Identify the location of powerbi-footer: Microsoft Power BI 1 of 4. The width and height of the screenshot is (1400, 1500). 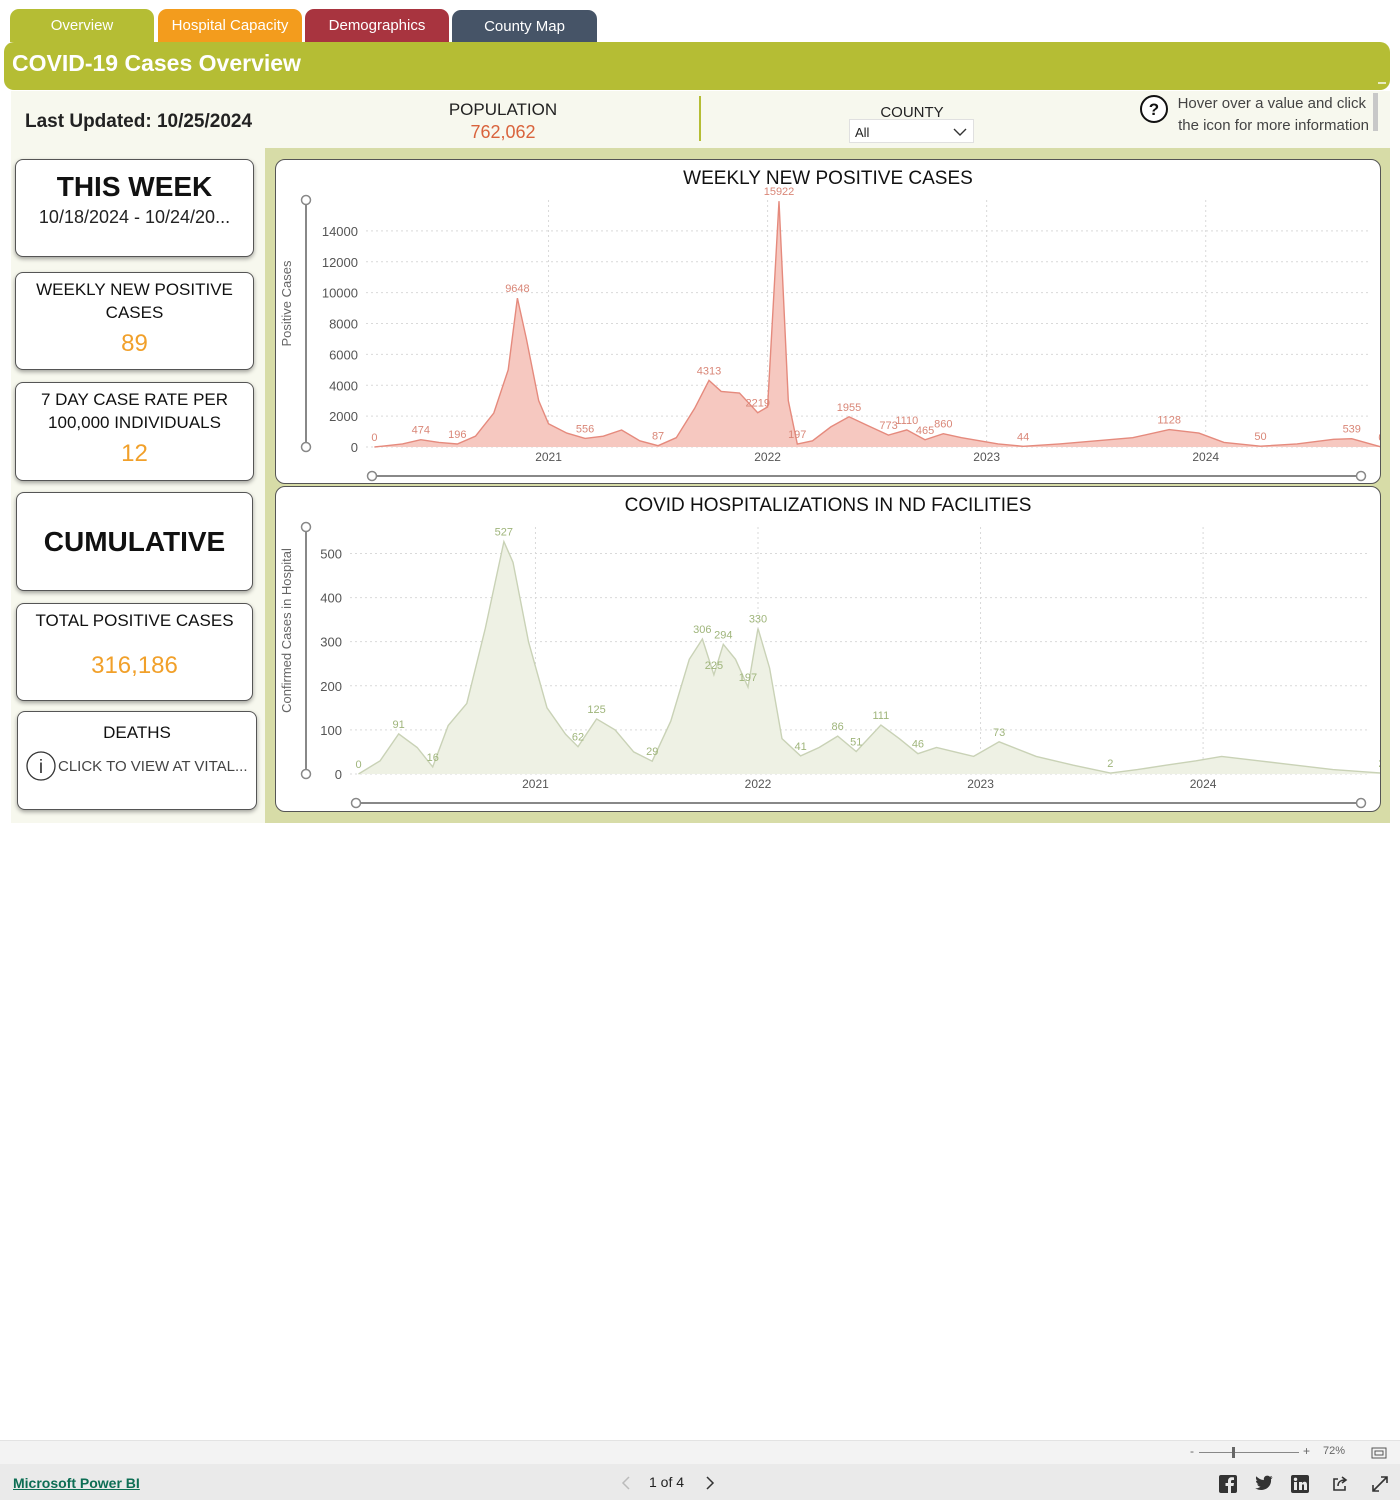
(700, 1482).